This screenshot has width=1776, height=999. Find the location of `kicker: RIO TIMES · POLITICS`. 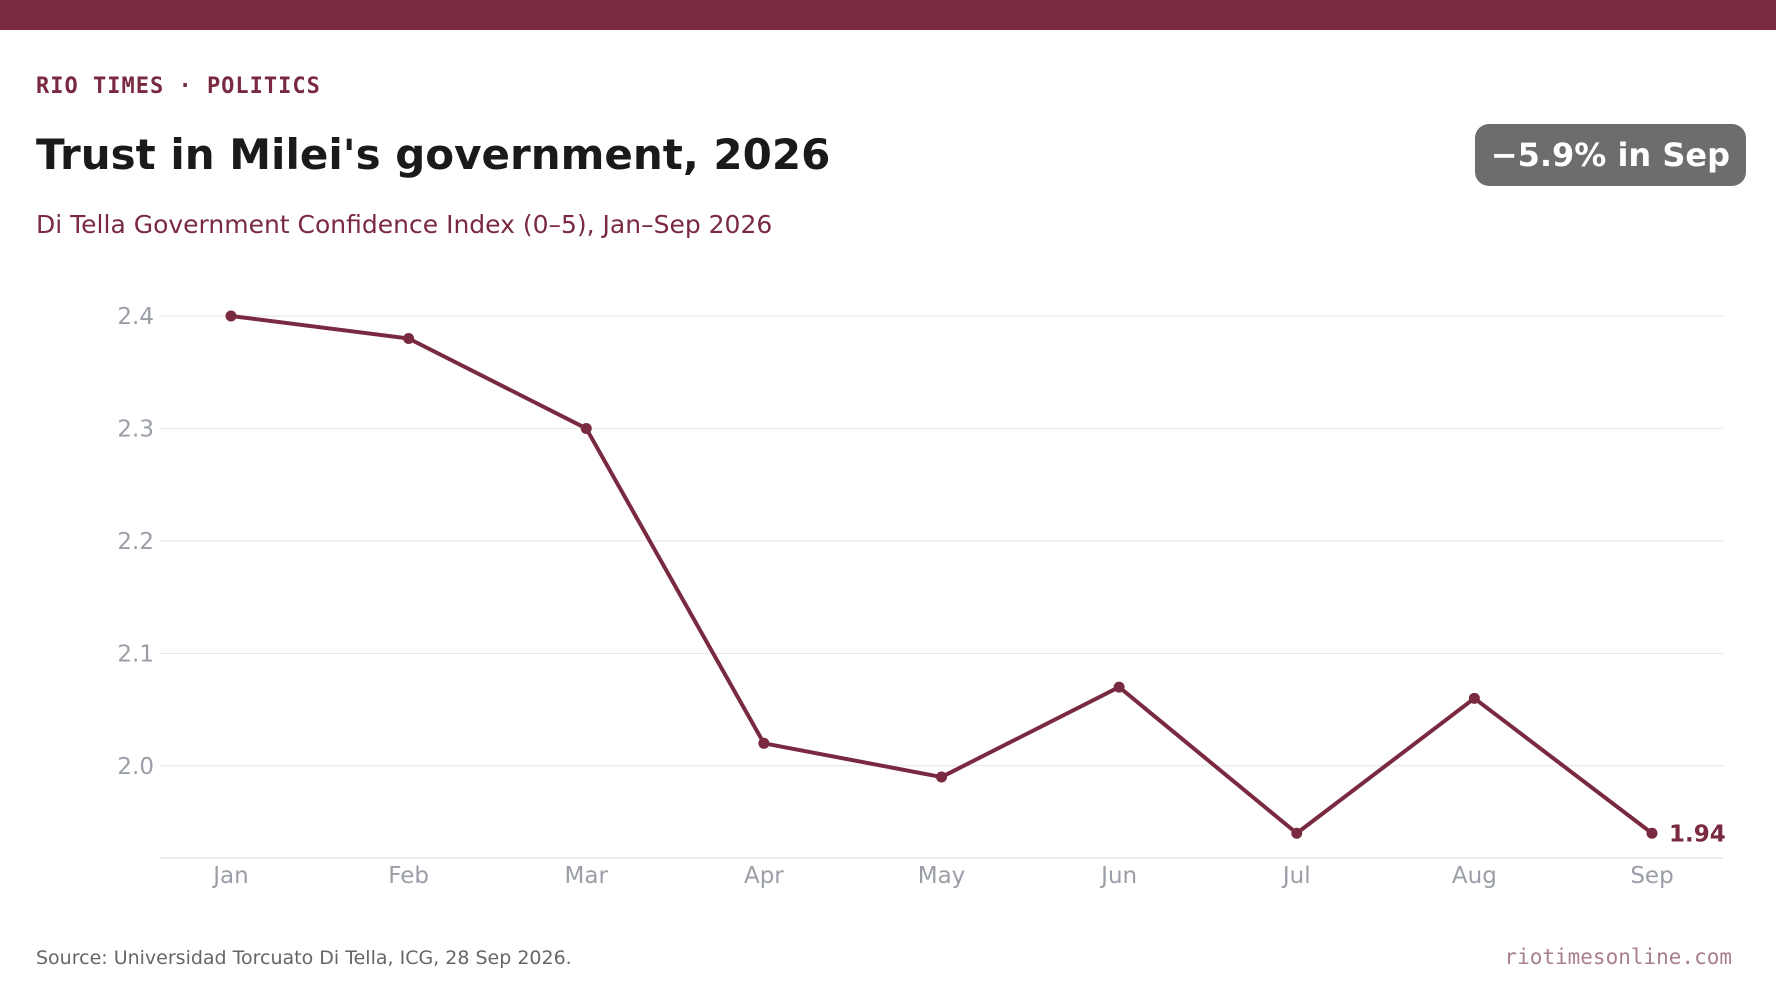

kicker: RIO TIMES · POLITICS is located at coordinates (178, 86).